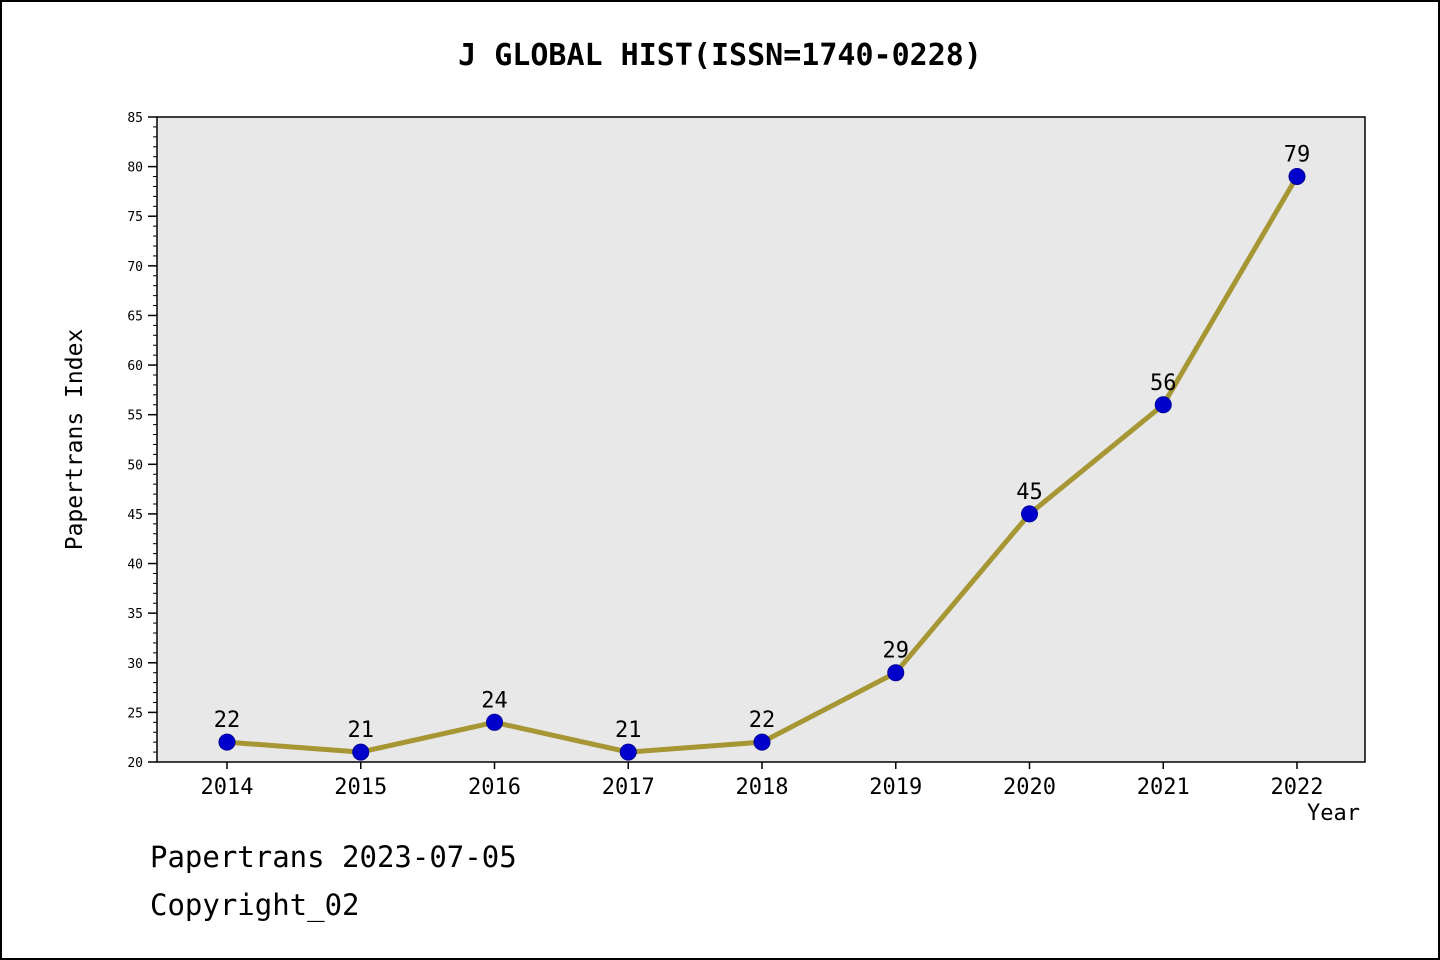  What do you see at coordinates (135, 366) in the screenshot?
I see `svg-text: 60` at bounding box center [135, 366].